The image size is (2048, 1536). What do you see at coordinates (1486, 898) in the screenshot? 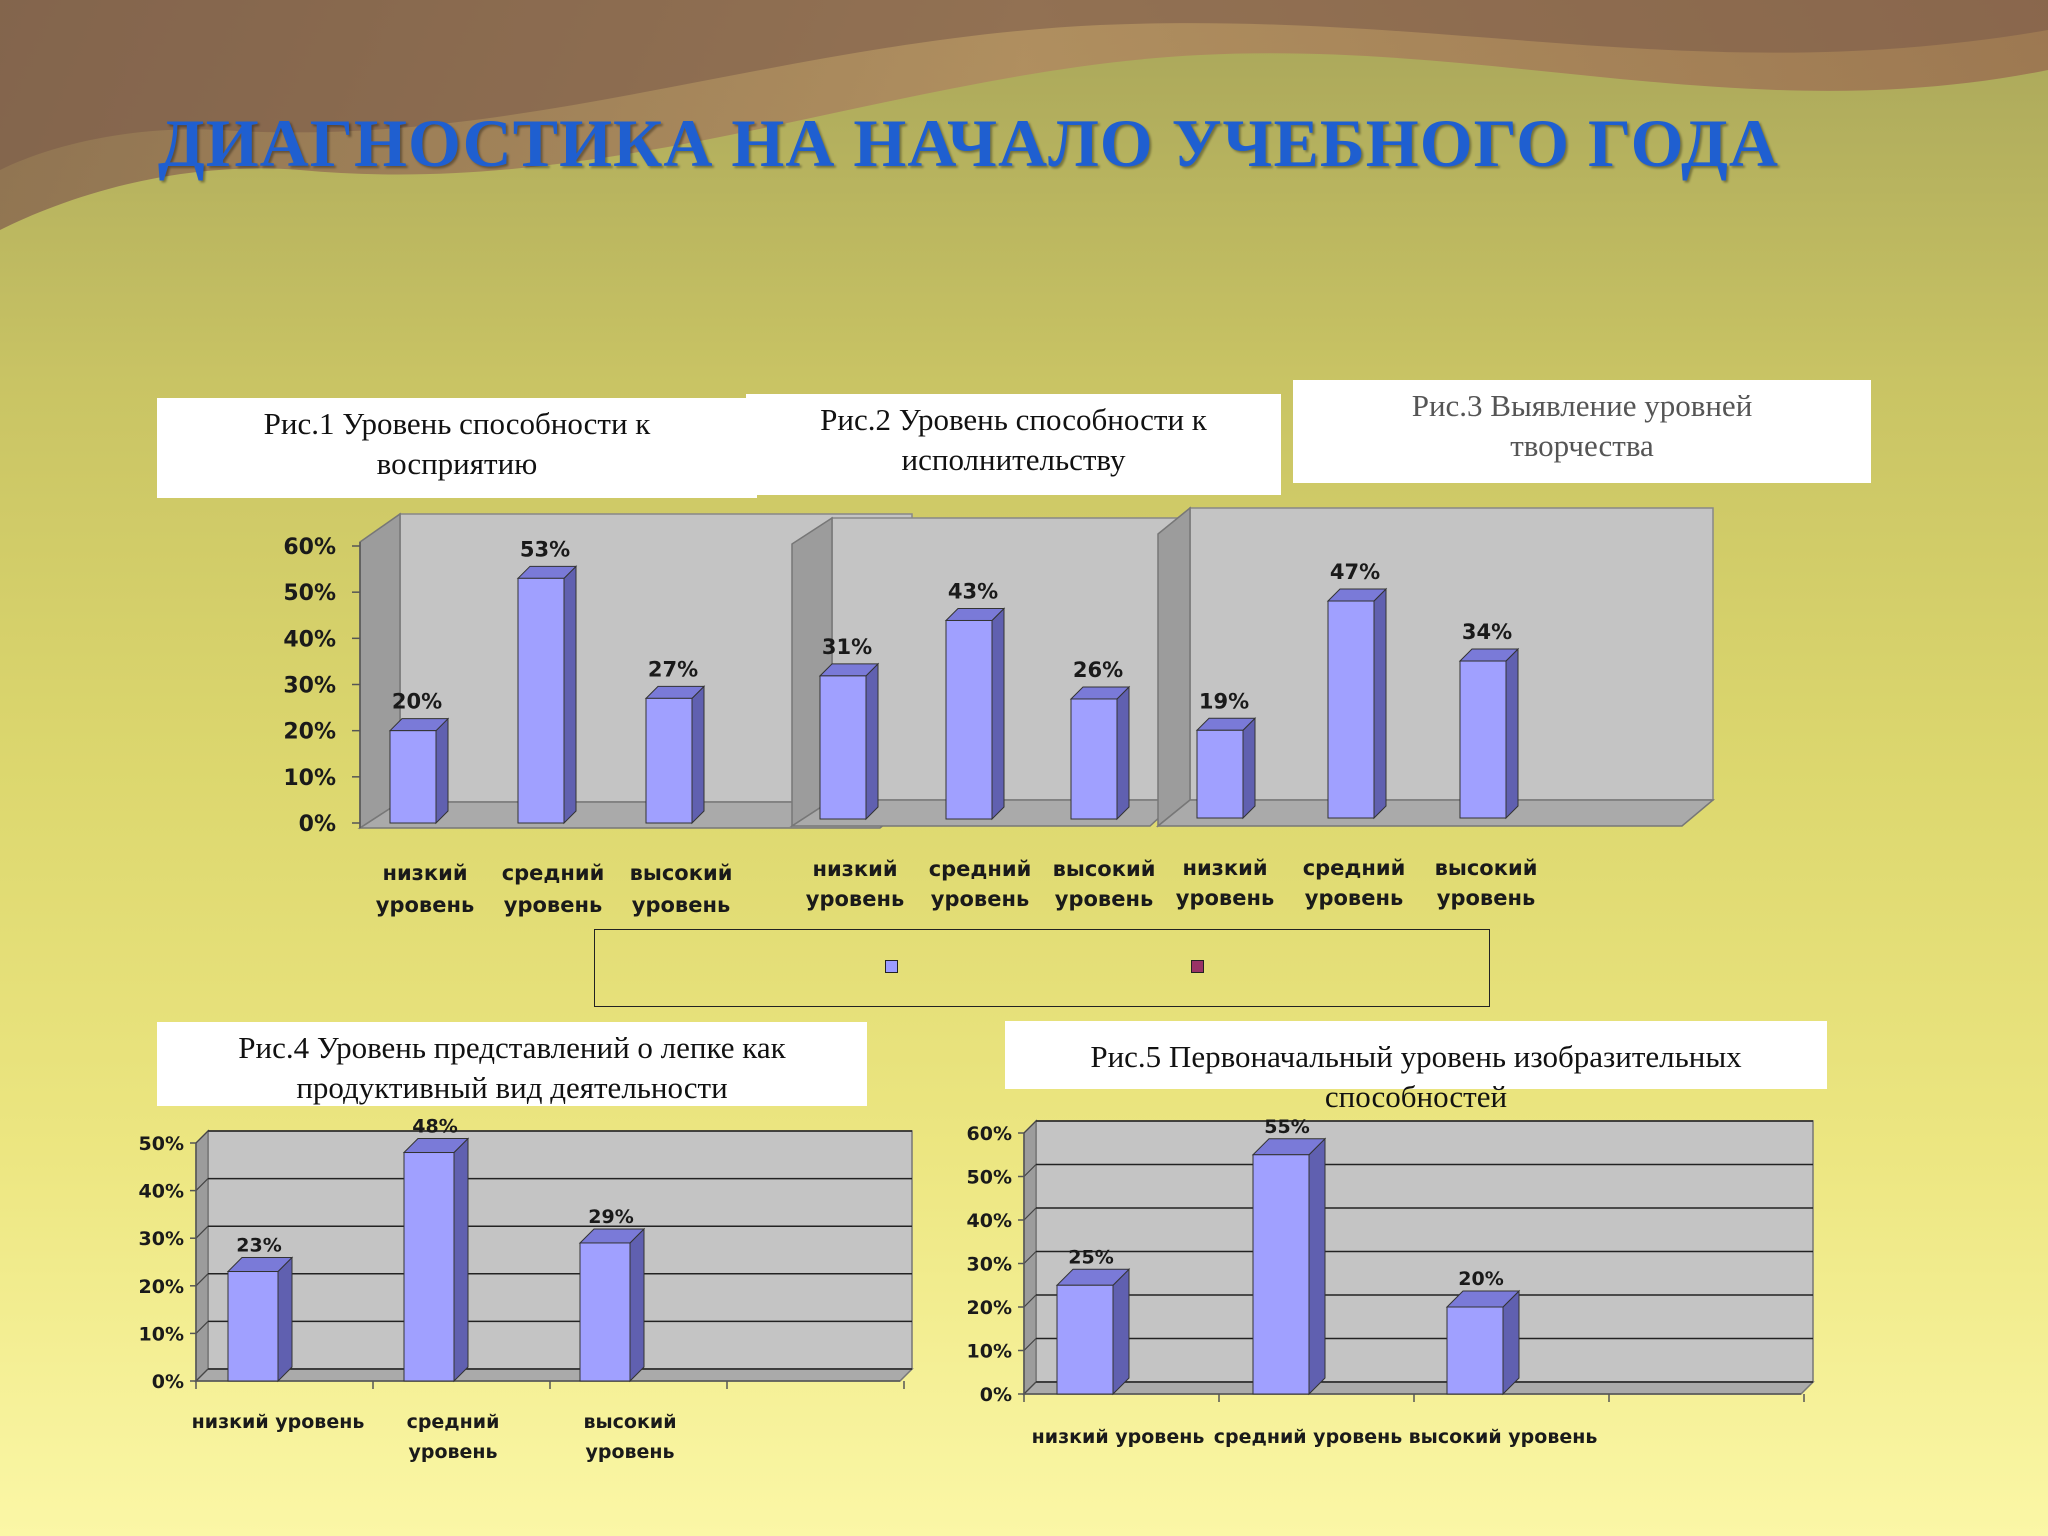
I see `fig3-category-label-2-line2: уровень` at bounding box center [1486, 898].